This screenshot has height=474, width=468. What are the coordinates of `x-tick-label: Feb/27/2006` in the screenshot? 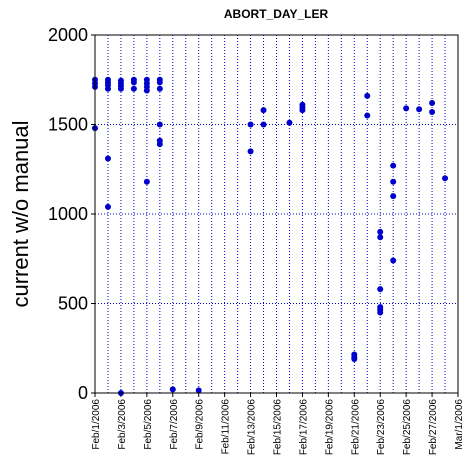 It's located at (433, 427).